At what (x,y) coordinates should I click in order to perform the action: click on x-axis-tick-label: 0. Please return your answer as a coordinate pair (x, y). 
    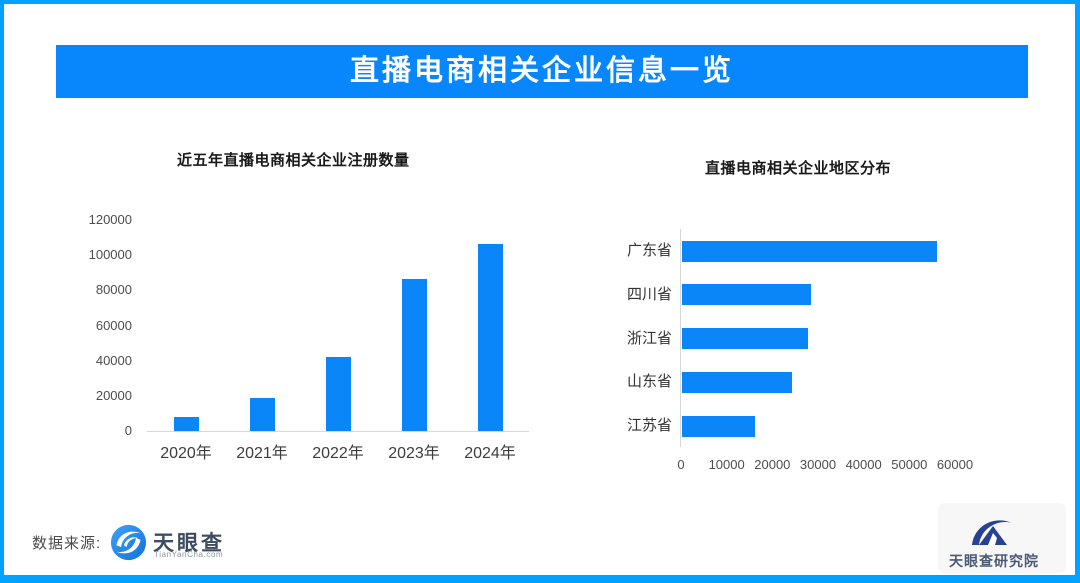
    Looking at the image, I should click on (681, 464).